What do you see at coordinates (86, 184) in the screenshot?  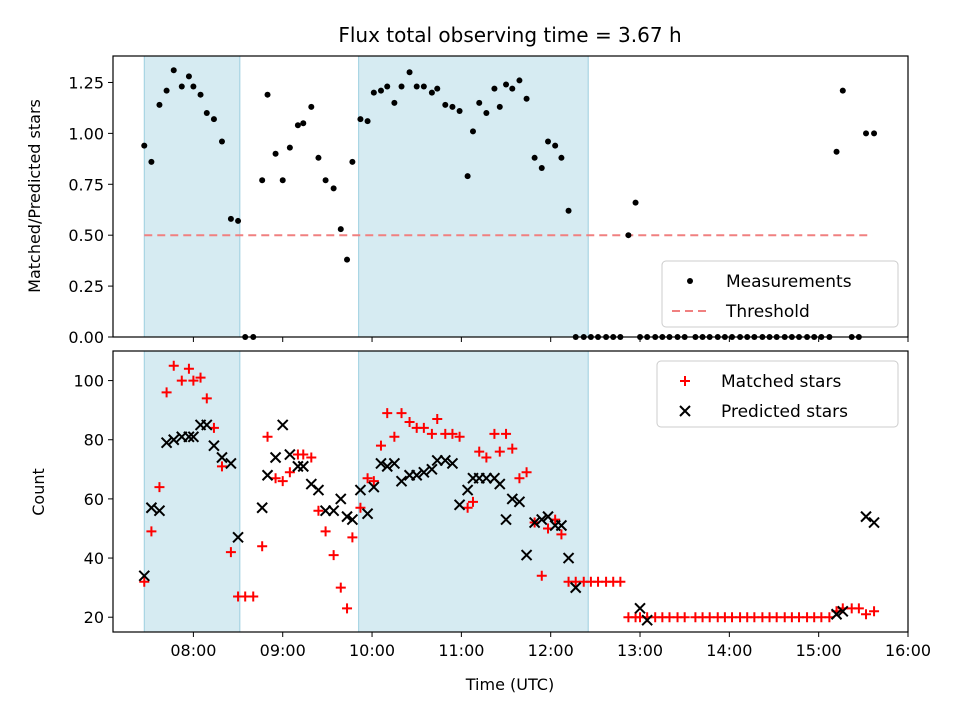 I see `y-tick-label: 0.75` at bounding box center [86, 184].